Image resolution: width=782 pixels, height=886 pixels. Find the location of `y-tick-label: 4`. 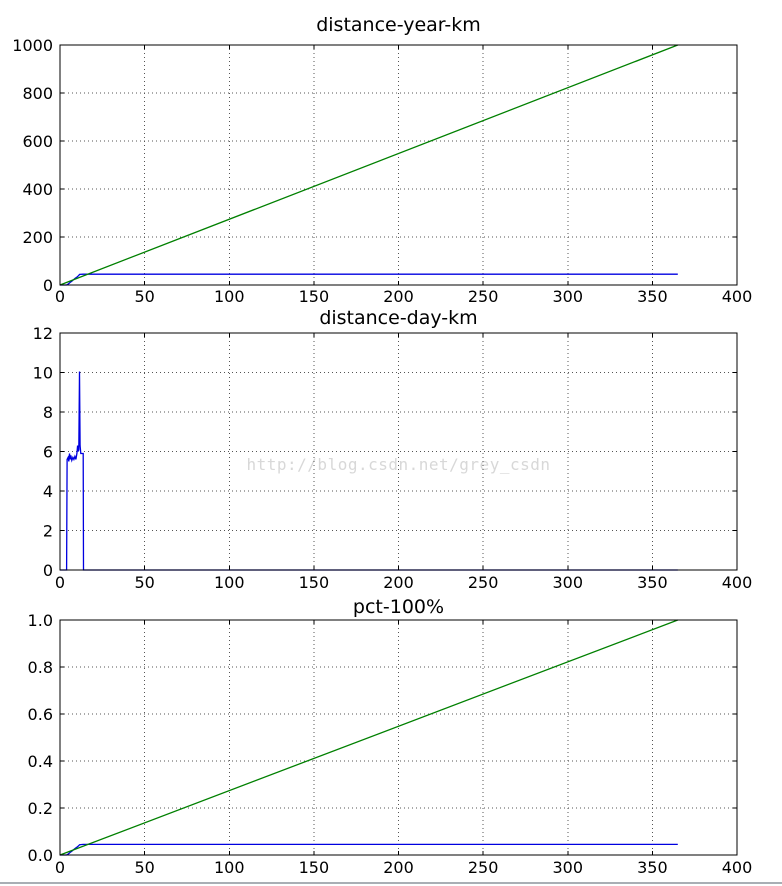

y-tick-label: 4 is located at coordinates (48, 491).